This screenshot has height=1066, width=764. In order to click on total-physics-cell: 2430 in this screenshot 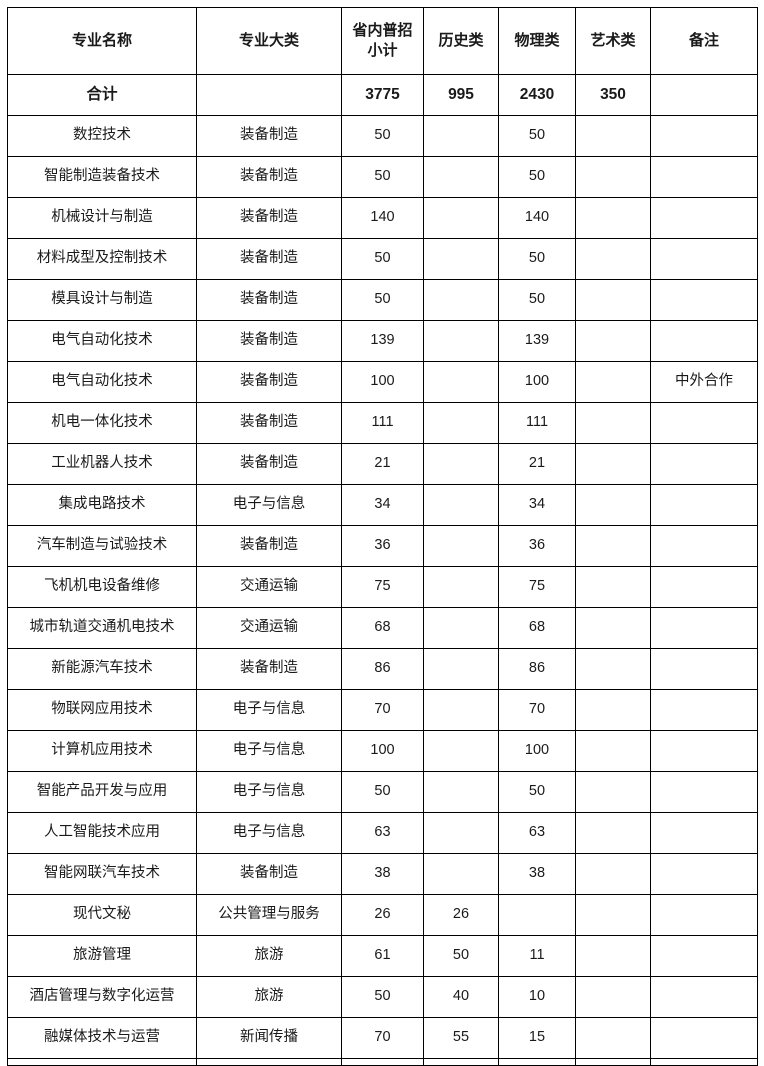, I will do `click(537, 95)`.